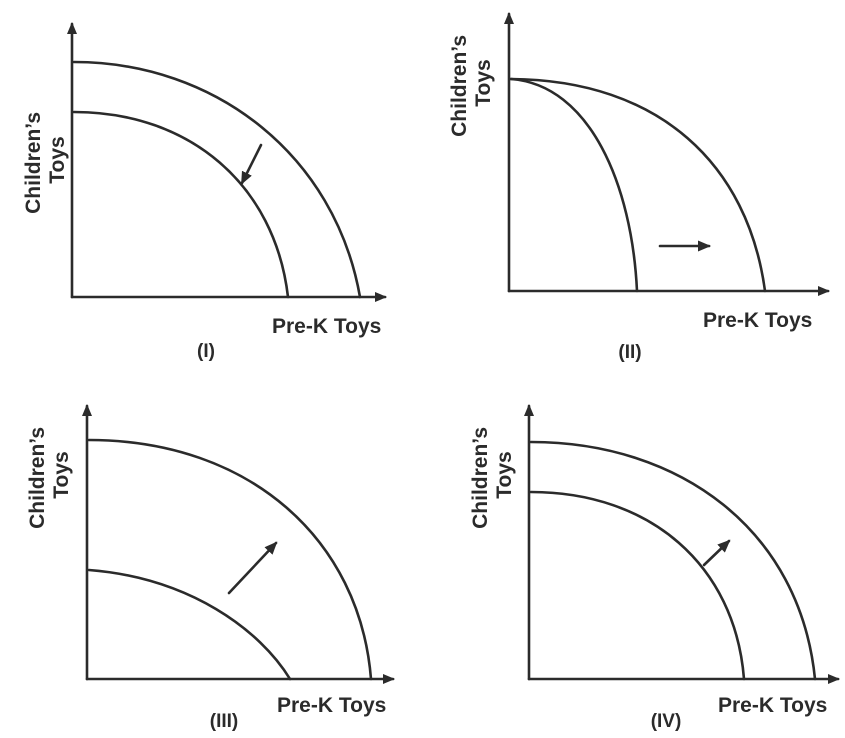  I want to click on panel-label: (II), so click(629, 352).